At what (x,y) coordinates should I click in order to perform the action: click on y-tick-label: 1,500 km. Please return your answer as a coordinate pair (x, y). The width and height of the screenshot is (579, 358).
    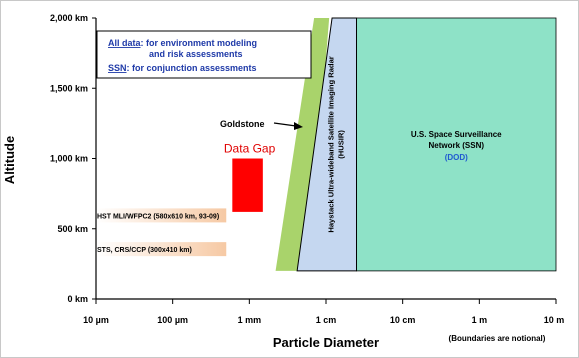
    Looking at the image, I should click on (69, 88).